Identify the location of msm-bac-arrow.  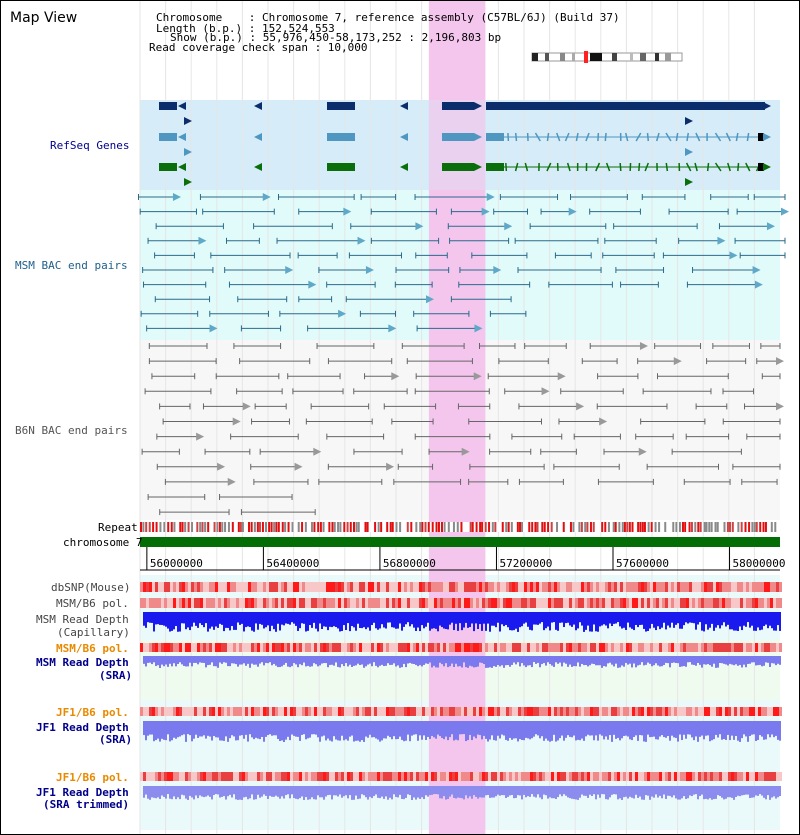
(289, 270).